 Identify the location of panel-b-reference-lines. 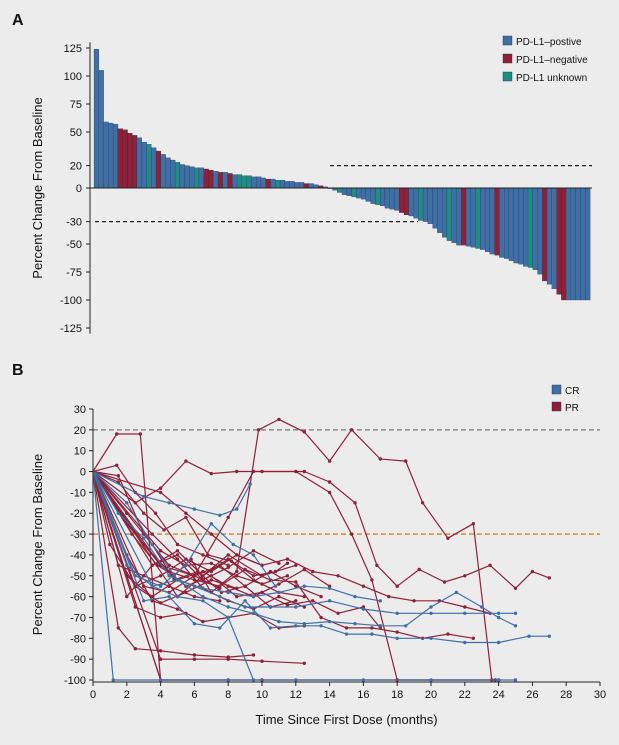
(346, 482).